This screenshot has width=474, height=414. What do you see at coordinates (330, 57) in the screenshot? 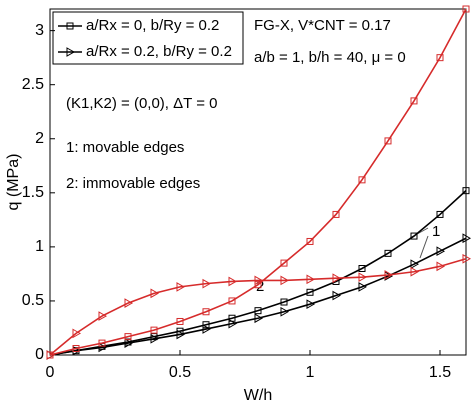
I see `annotation: a/b = 1, b/h = 40, μ = 0` at bounding box center [330, 57].